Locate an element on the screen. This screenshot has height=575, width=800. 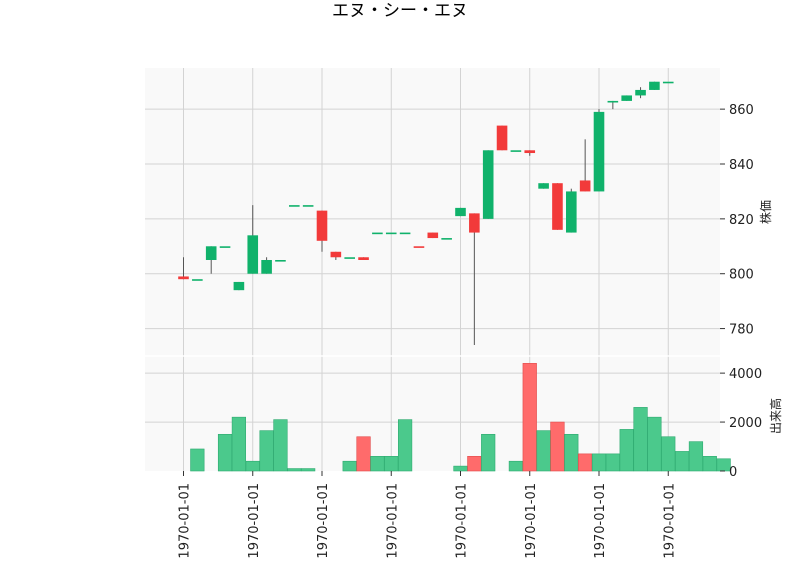
price-tick-label: 840 is located at coordinates (741, 165).